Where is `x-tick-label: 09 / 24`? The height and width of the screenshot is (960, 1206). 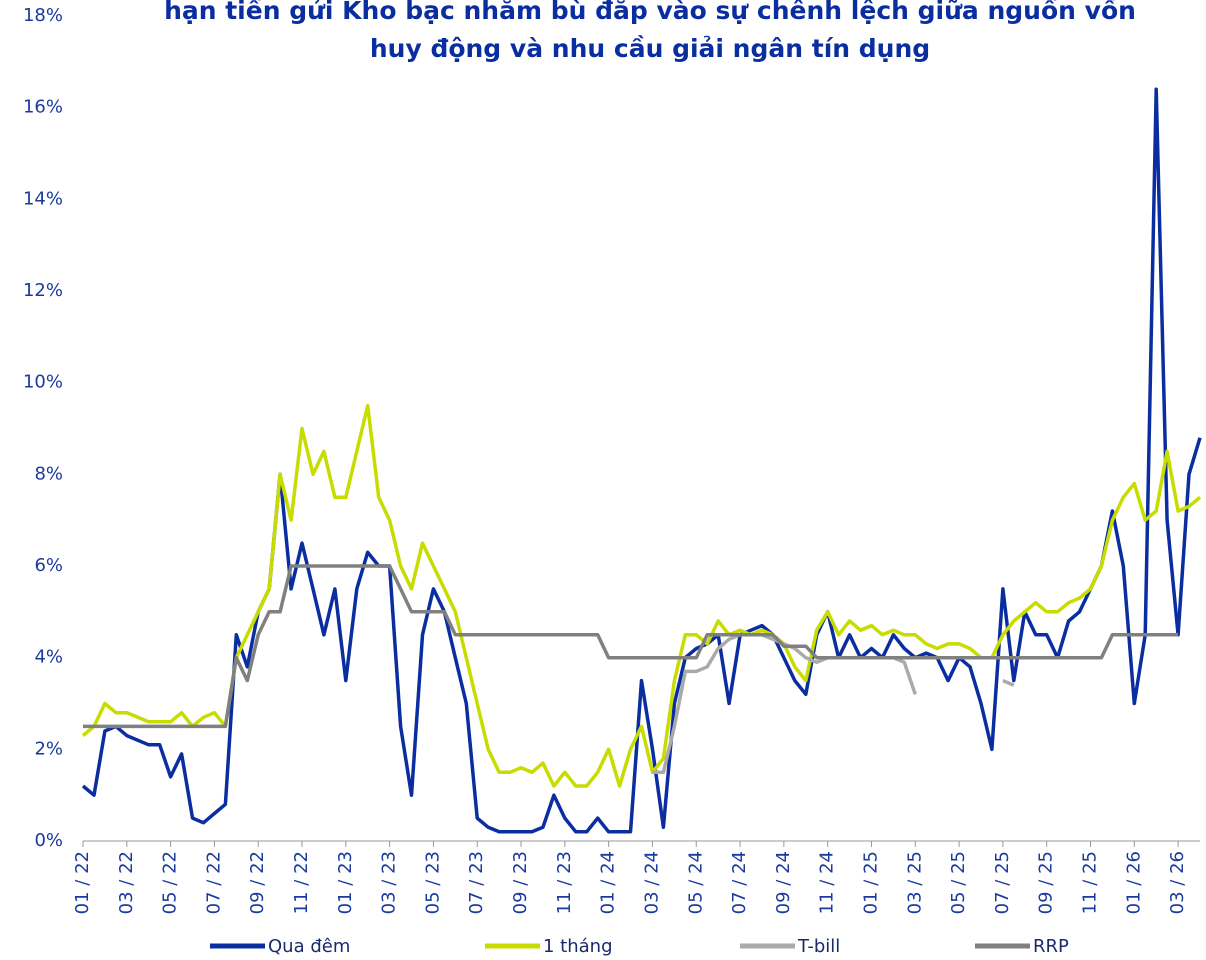
x-tick-label: 09 / 24 is located at coordinates (783, 882).